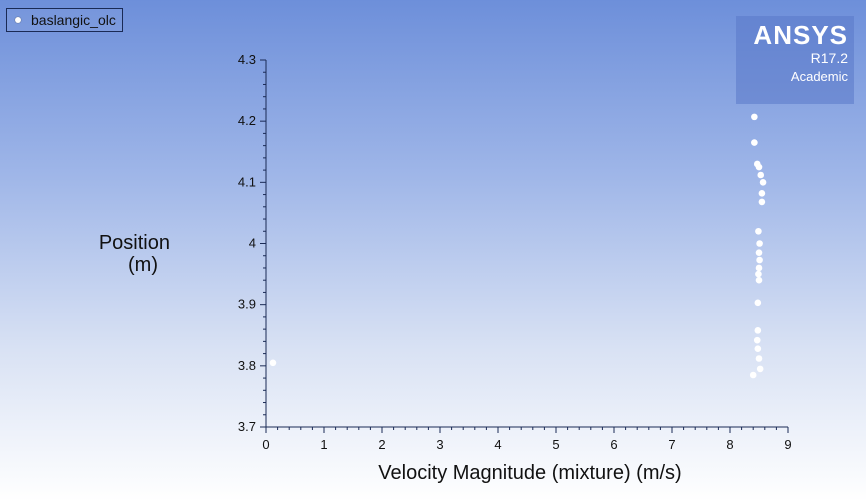  Describe the element at coordinates (247, 365) in the screenshot. I see `y-tick-label: 3.8` at that location.